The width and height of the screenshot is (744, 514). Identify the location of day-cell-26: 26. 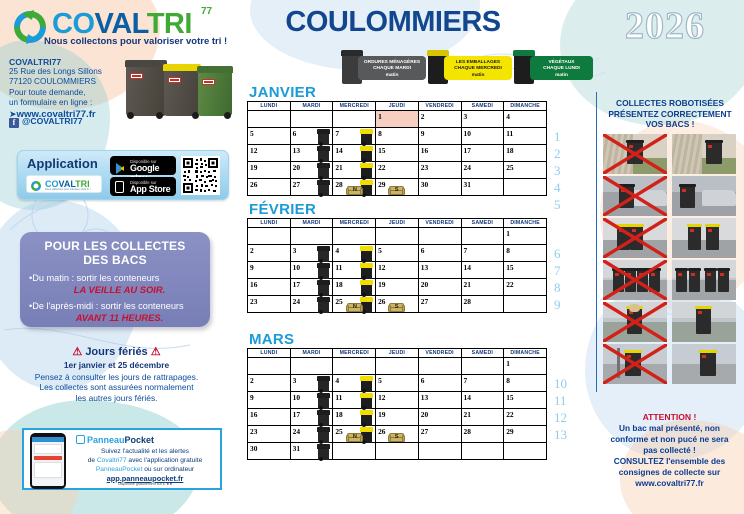
(269, 187).